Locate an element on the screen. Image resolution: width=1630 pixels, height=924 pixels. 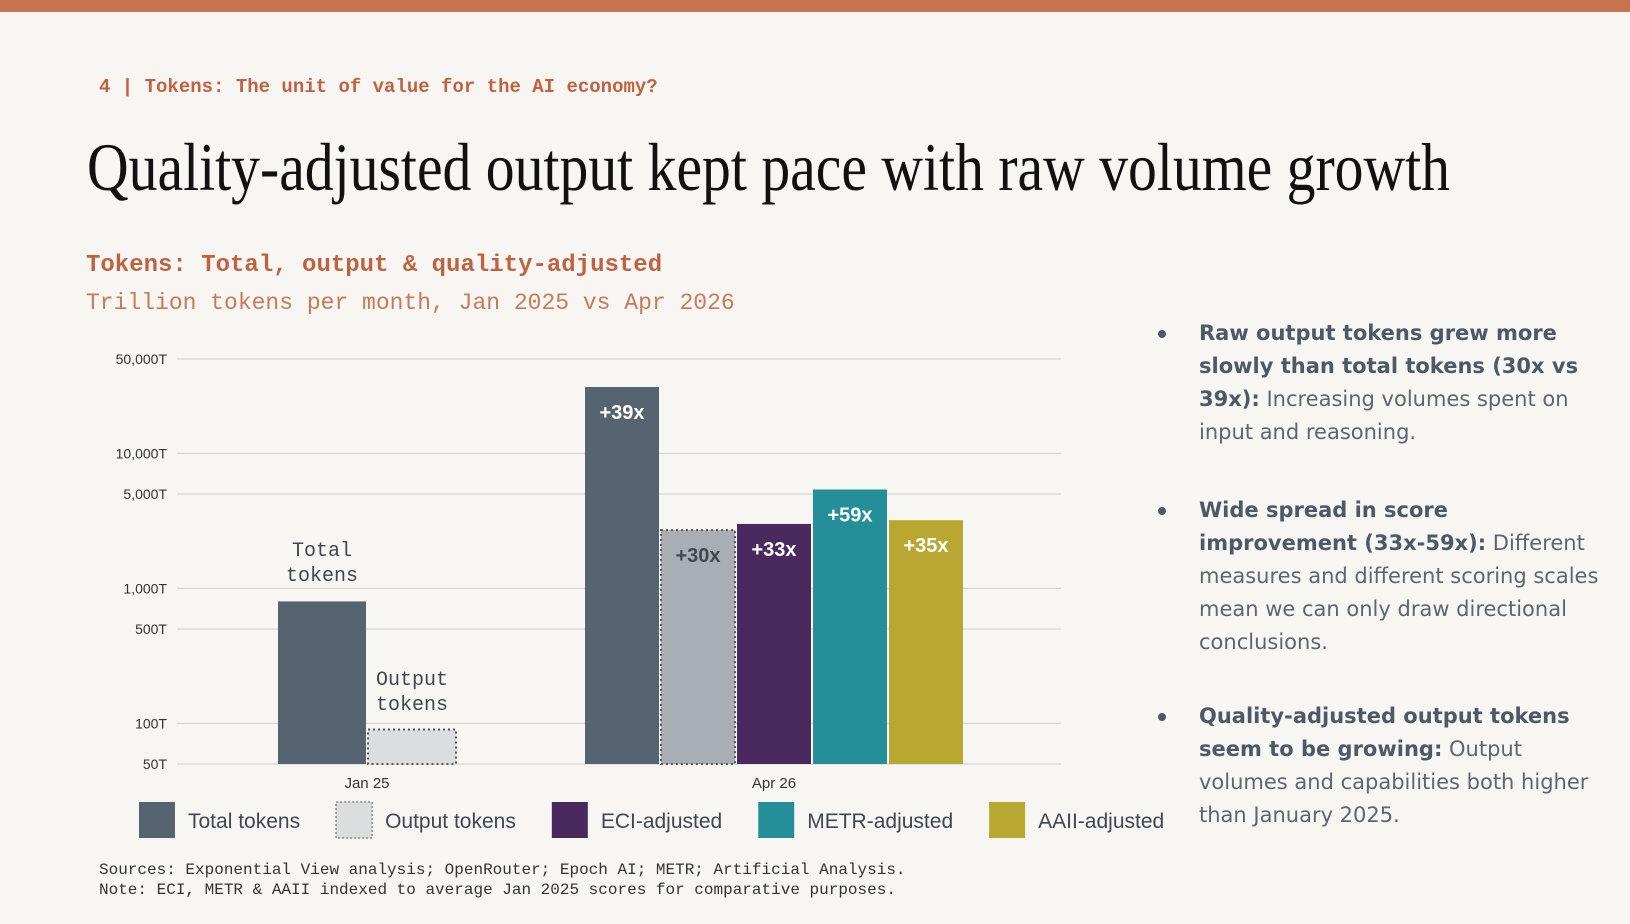
x-tick-label: Apr 26 is located at coordinates (774, 783).